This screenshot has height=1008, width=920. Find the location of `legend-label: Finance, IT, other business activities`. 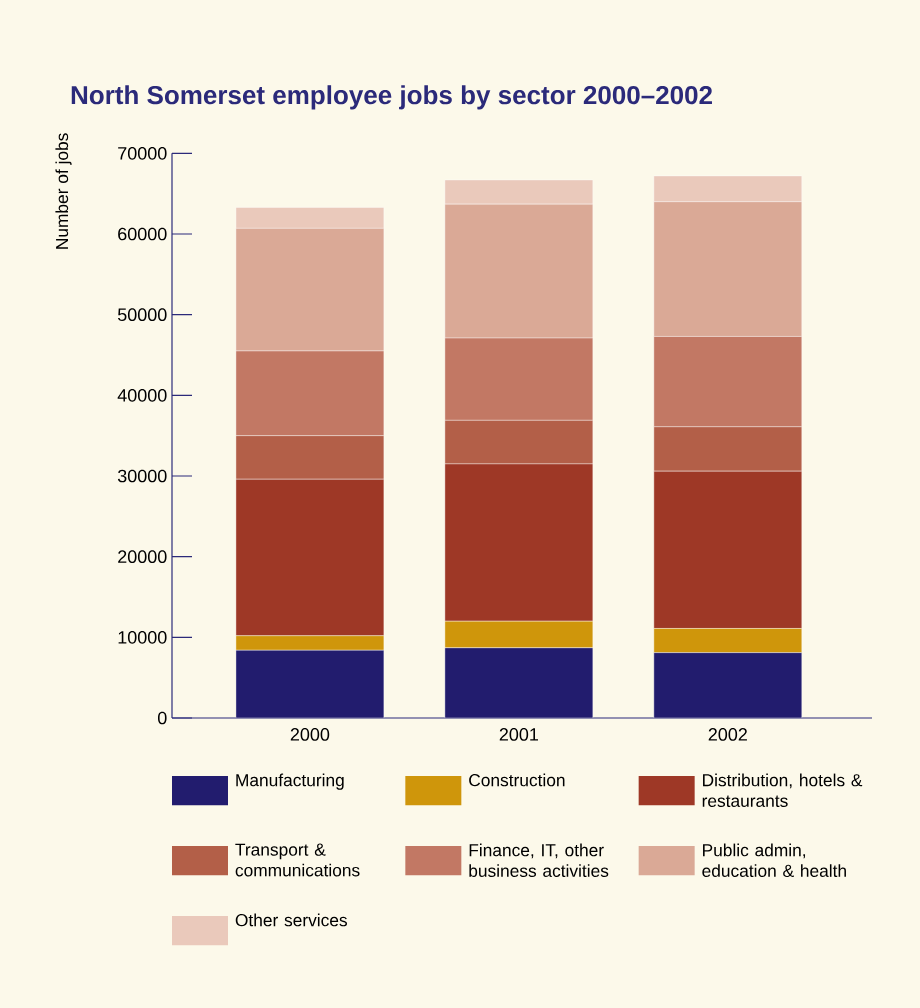

legend-label: Finance, IT, other business activities is located at coordinates (539, 860).